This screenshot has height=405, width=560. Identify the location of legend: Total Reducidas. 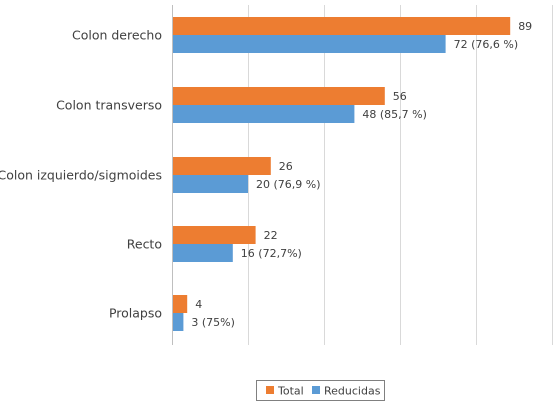
(320, 390).